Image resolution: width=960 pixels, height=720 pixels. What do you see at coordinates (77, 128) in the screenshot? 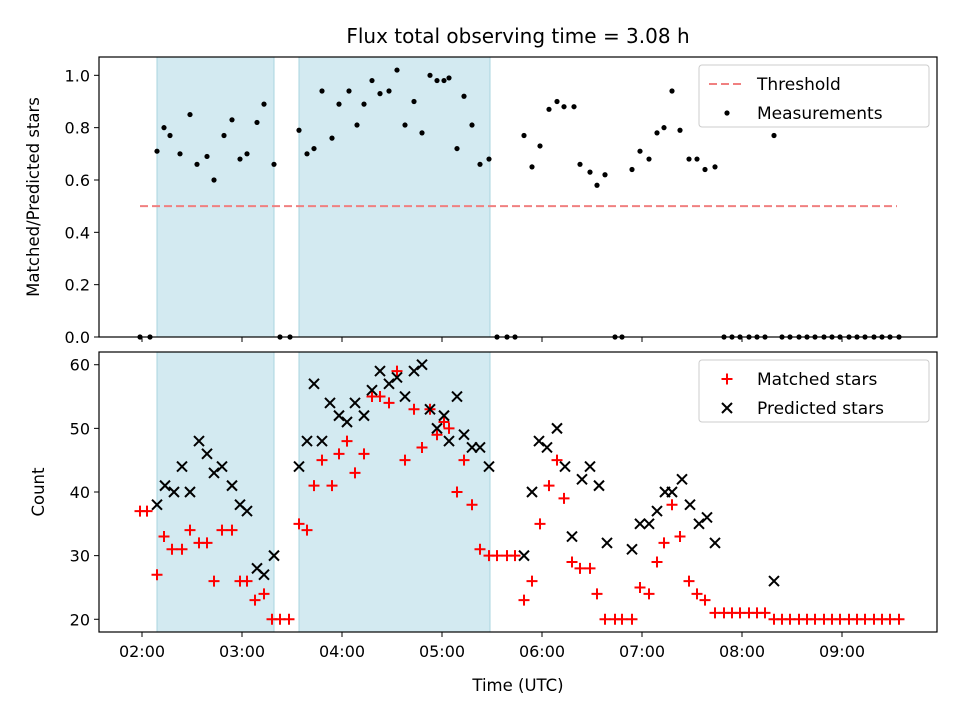
I see `y-tick-label: 0.8` at bounding box center [77, 128].